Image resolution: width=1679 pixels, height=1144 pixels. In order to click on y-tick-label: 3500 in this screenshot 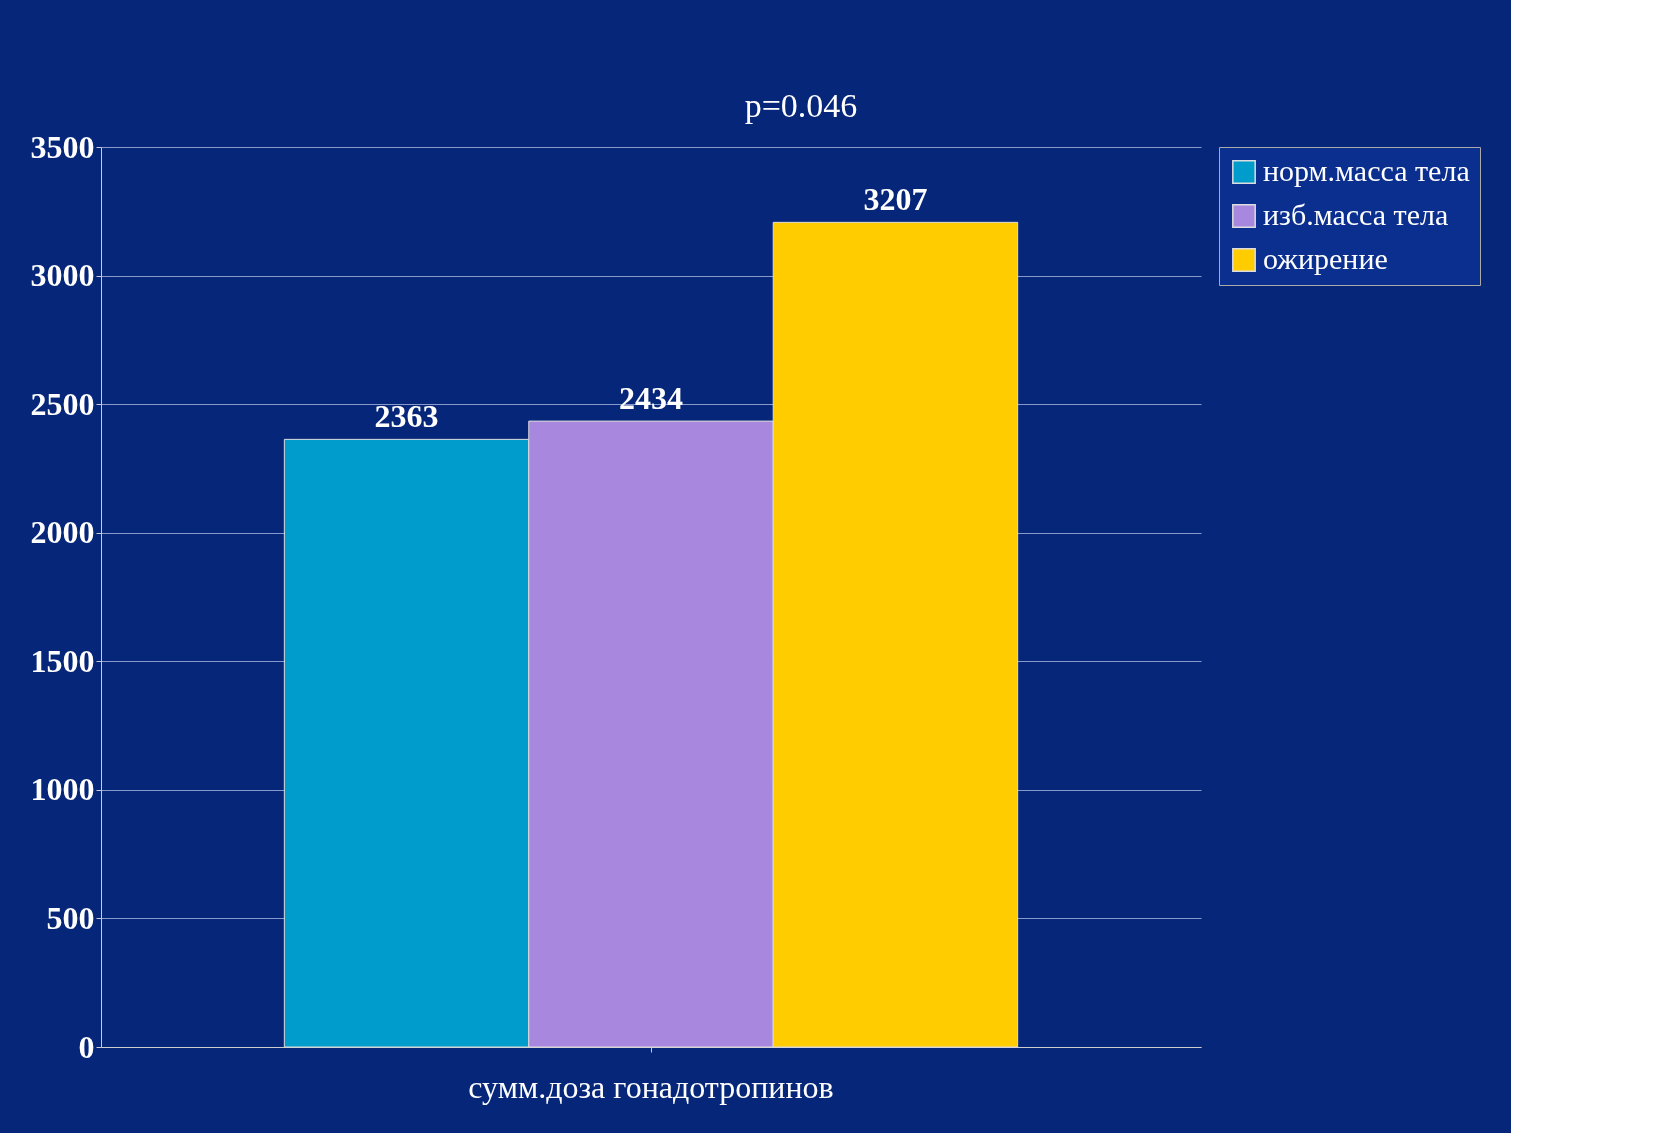, I will do `click(62, 146)`.